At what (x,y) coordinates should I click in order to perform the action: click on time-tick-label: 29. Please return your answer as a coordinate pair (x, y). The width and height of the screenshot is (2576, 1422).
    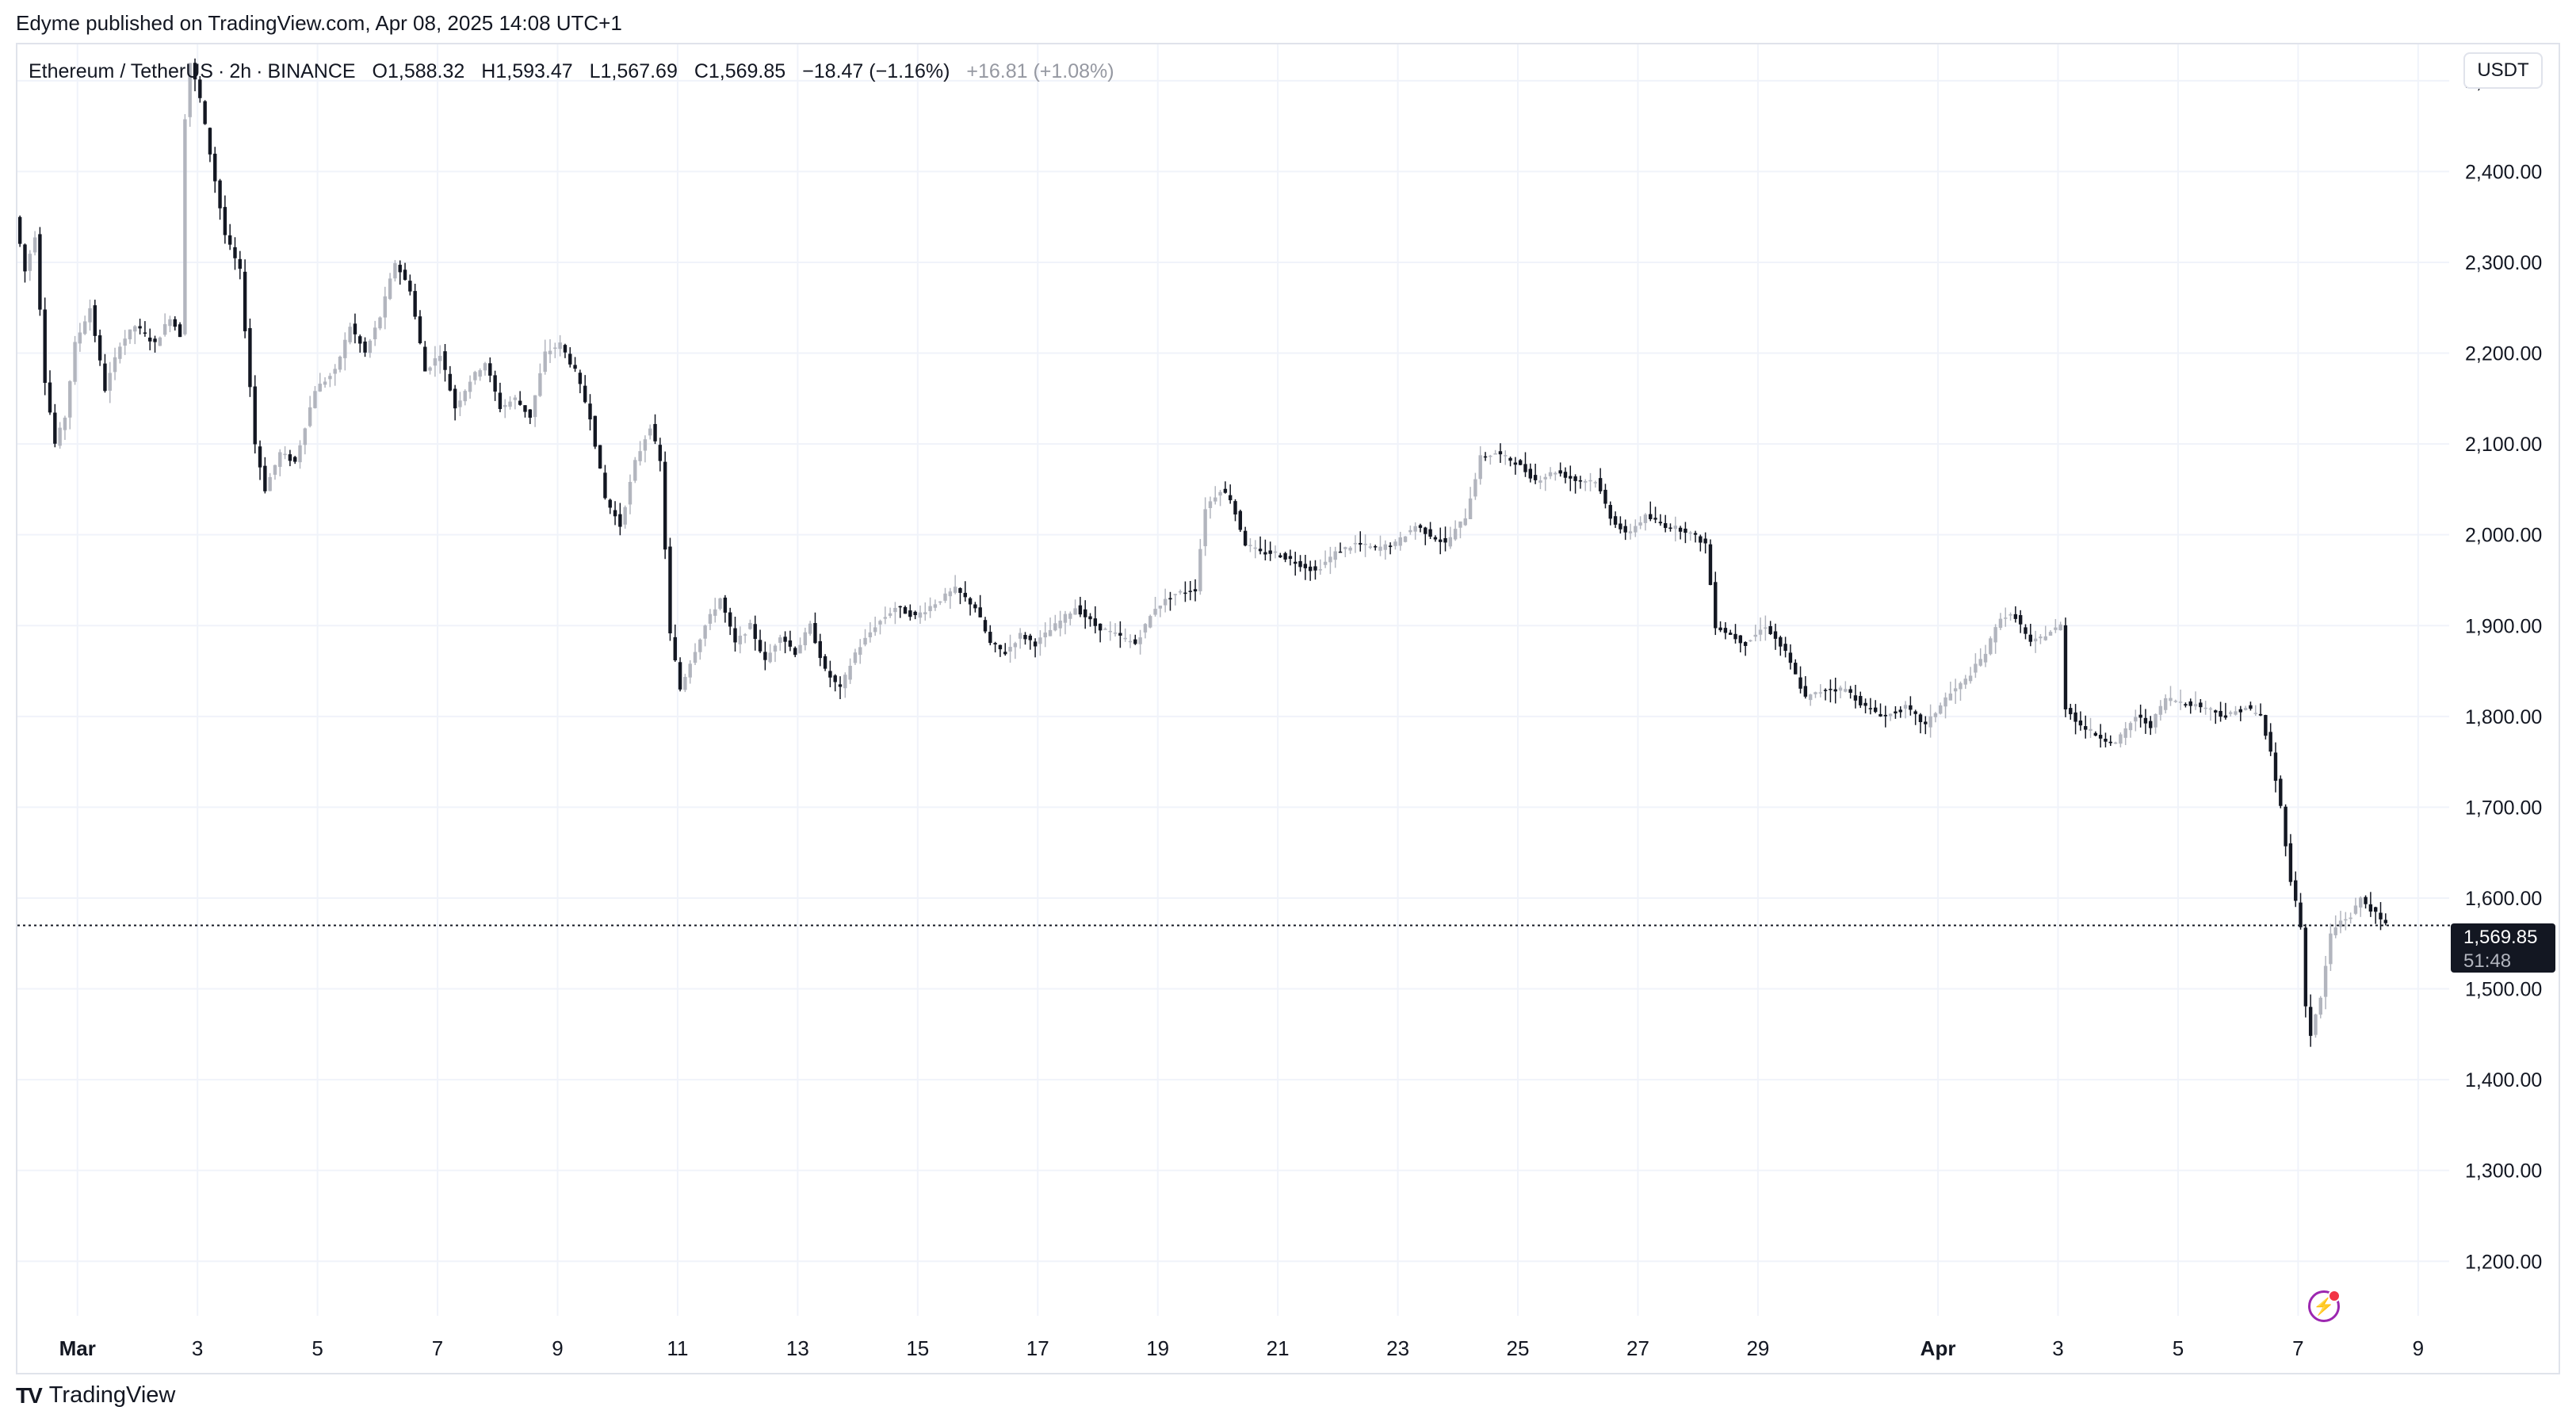
    Looking at the image, I should click on (1757, 1348).